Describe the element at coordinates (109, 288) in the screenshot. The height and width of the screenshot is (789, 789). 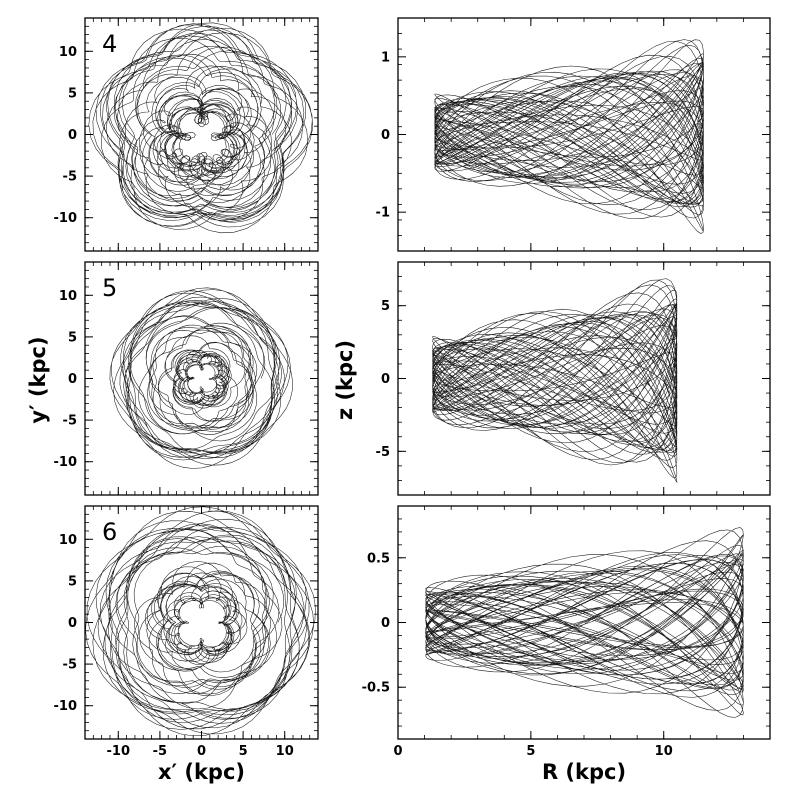
I see `panel-number-label: 5` at that location.